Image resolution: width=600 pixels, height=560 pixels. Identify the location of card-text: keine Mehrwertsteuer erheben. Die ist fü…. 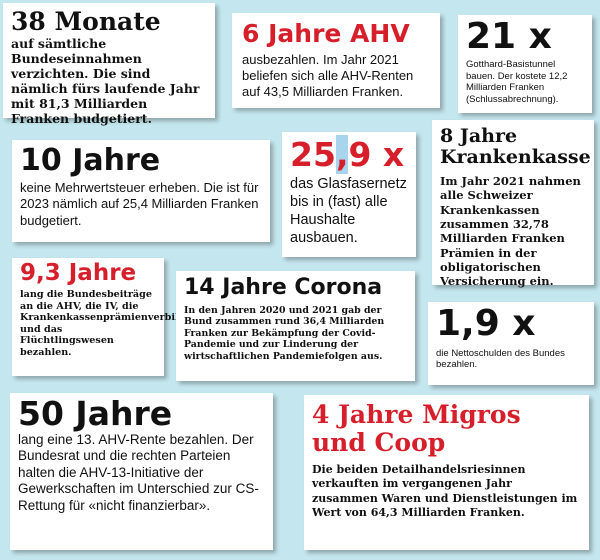
(139, 204).